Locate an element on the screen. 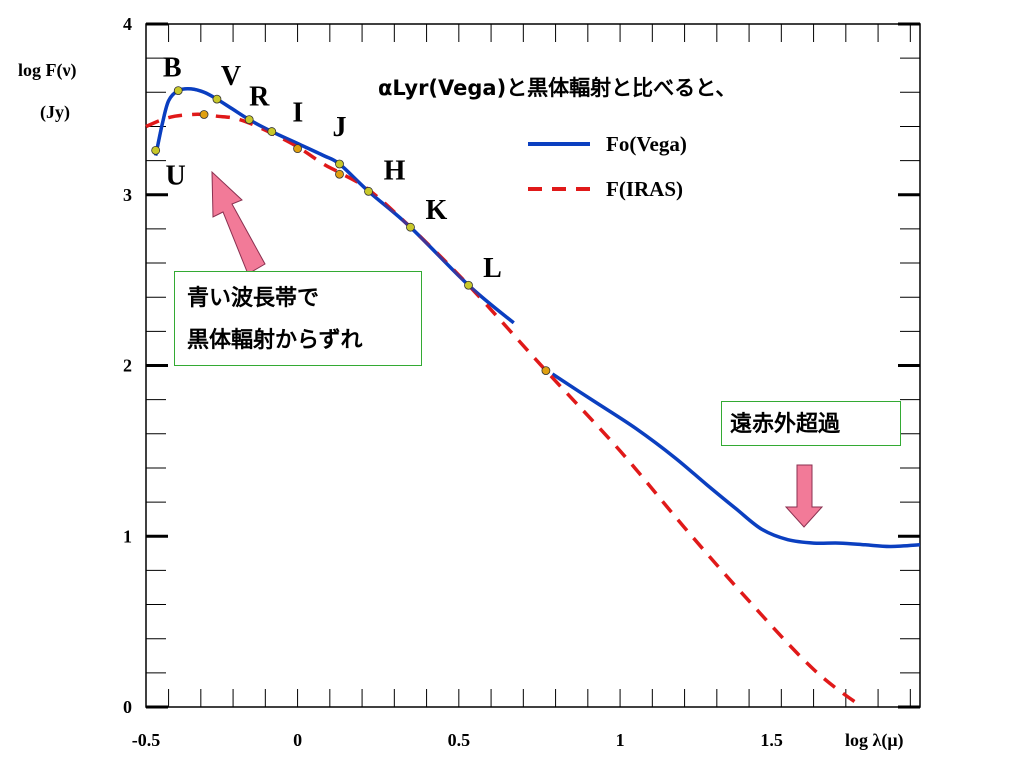  series-line-vega is located at coordinates (736, 460).